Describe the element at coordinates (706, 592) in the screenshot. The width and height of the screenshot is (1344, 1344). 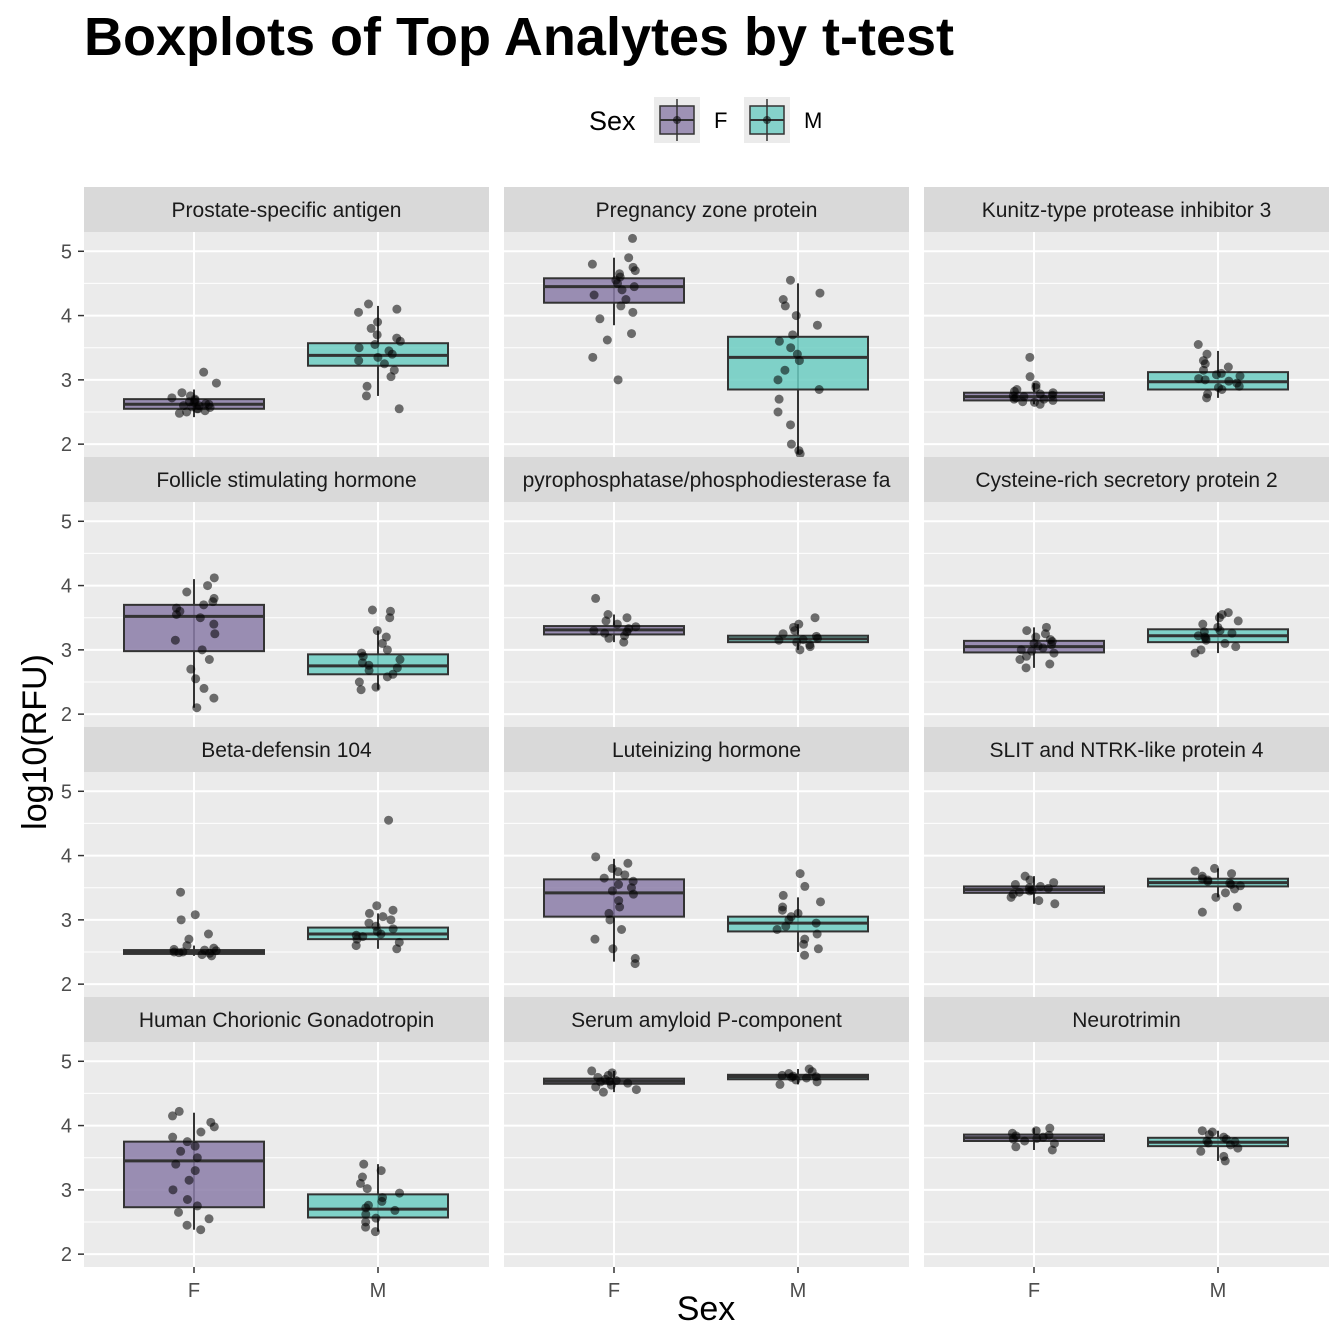
I see `facet-panel: pyrophosphatase/phosphodiesterase fa` at that location.